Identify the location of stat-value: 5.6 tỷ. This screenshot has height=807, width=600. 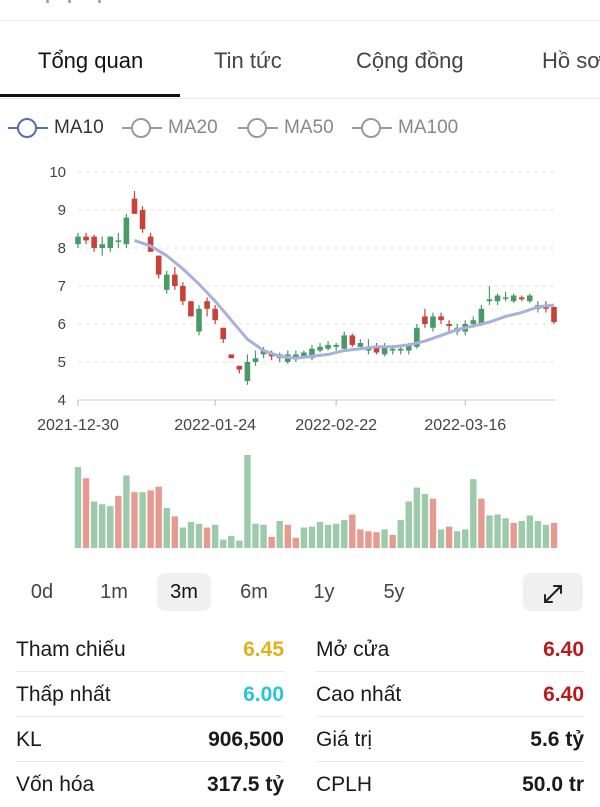
(557, 739).